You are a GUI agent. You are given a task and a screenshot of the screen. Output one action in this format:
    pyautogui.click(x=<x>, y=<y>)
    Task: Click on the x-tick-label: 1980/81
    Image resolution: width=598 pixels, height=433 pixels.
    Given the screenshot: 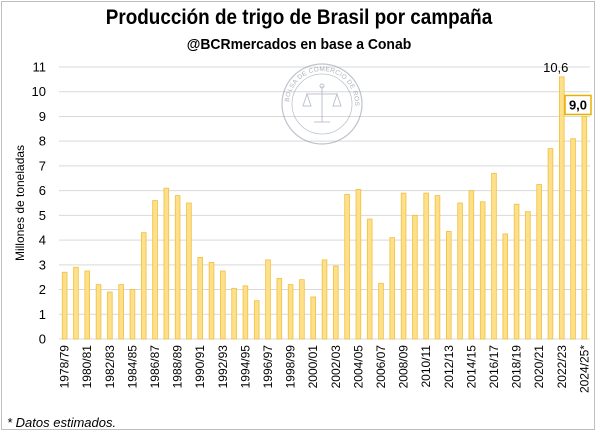 What is the action you would take?
    pyautogui.click(x=87, y=367)
    